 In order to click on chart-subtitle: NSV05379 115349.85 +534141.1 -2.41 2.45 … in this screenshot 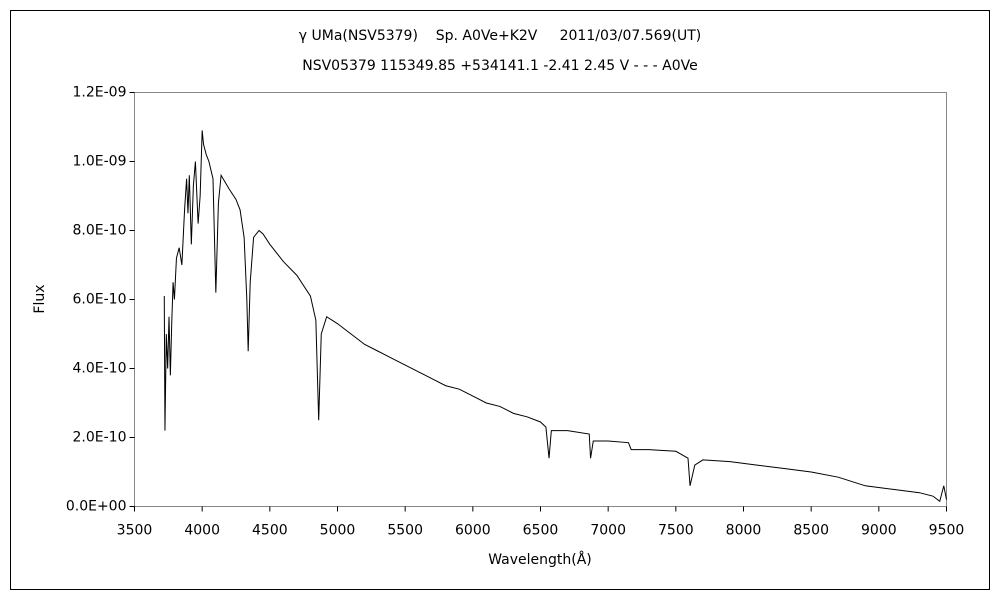, I will do `click(499, 66)`.